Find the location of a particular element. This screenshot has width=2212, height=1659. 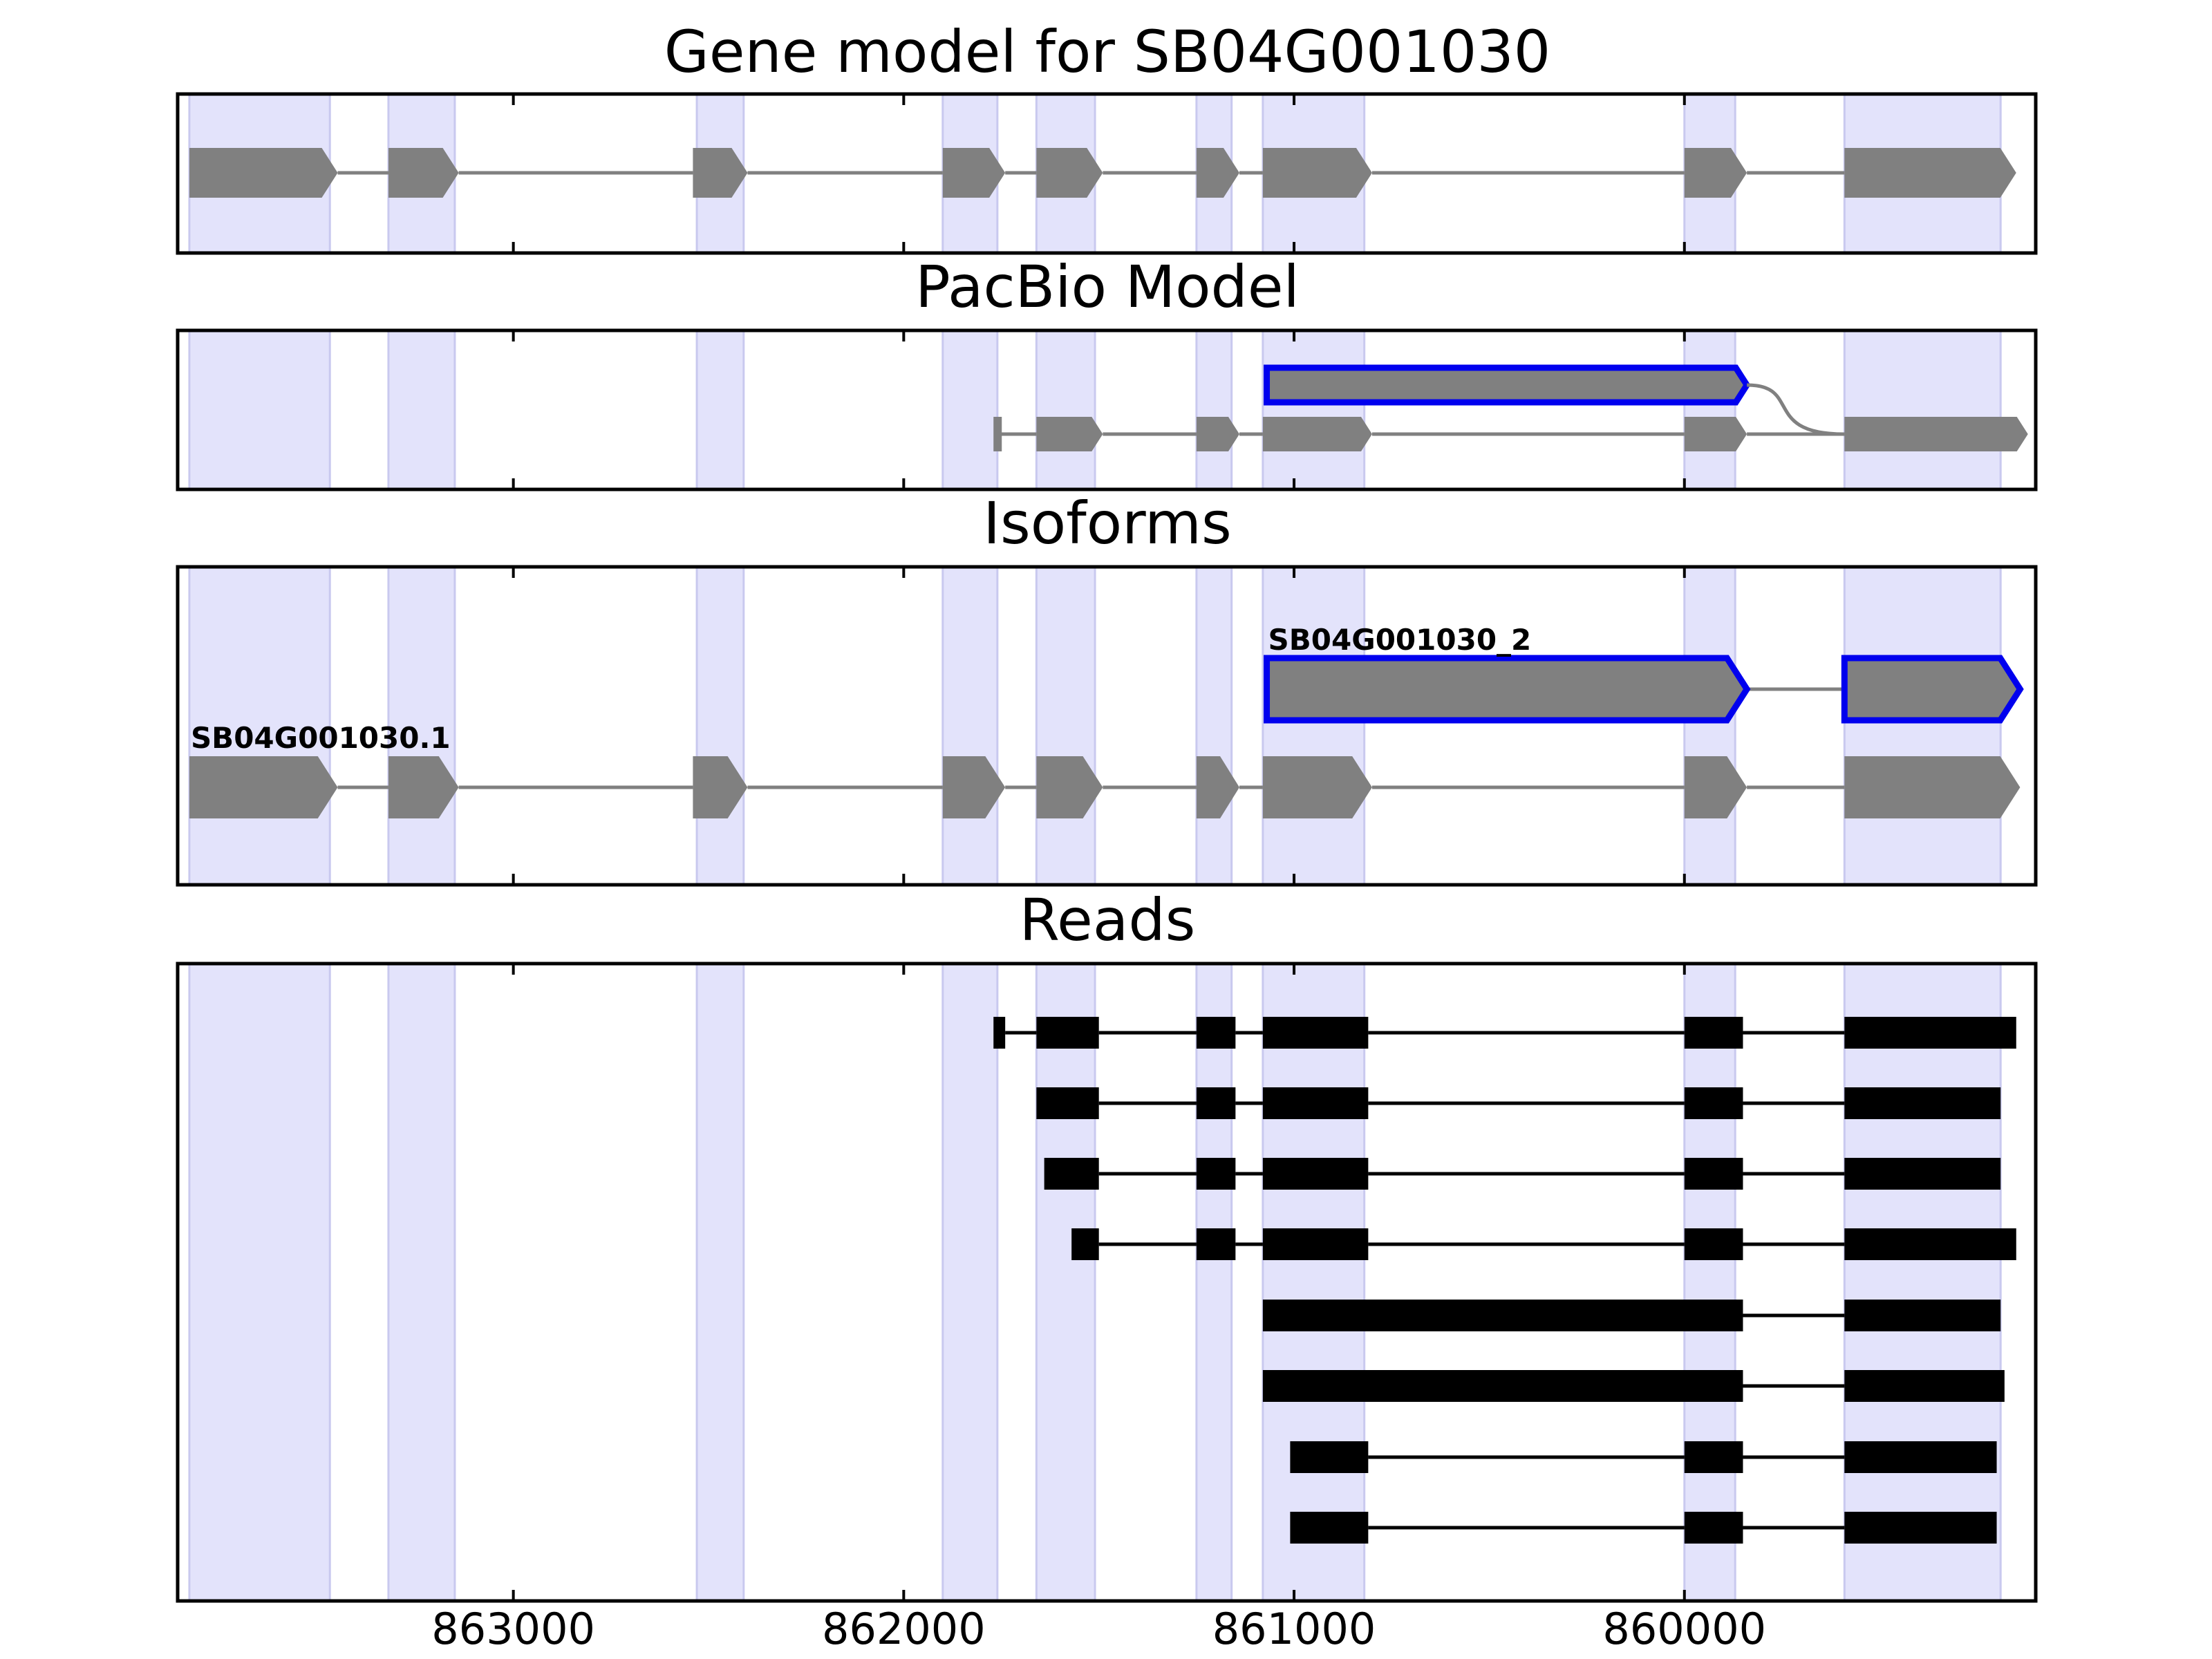

panel-gene-model: Gene model for SB04G001030 is located at coordinates (1107, 136).